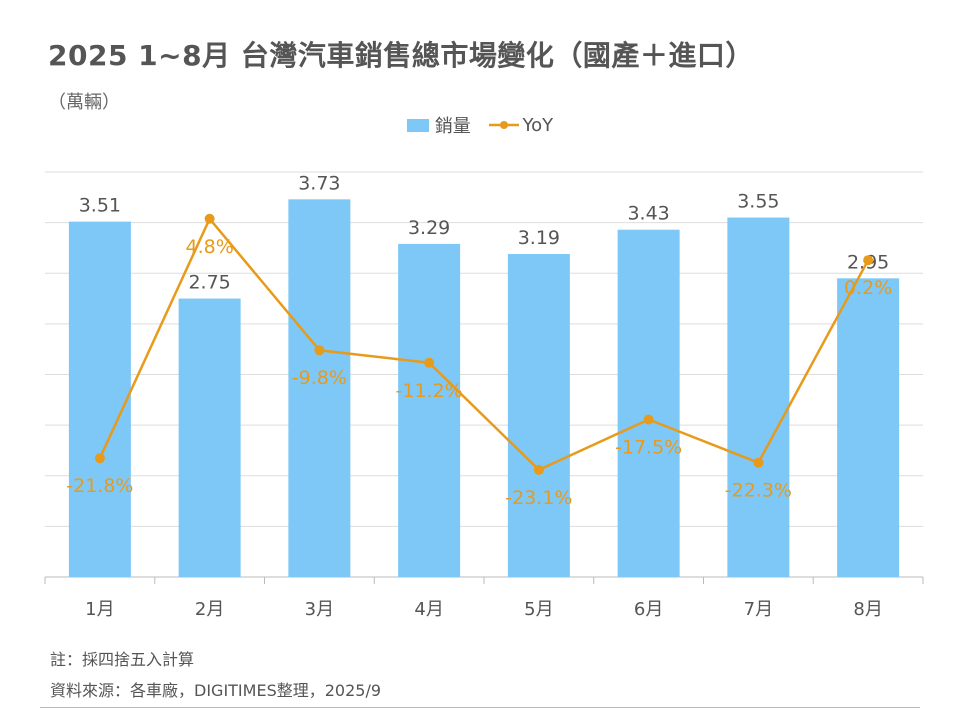  Describe the element at coordinates (538, 609) in the screenshot. I see `x-tick-label: 5月` at that location.